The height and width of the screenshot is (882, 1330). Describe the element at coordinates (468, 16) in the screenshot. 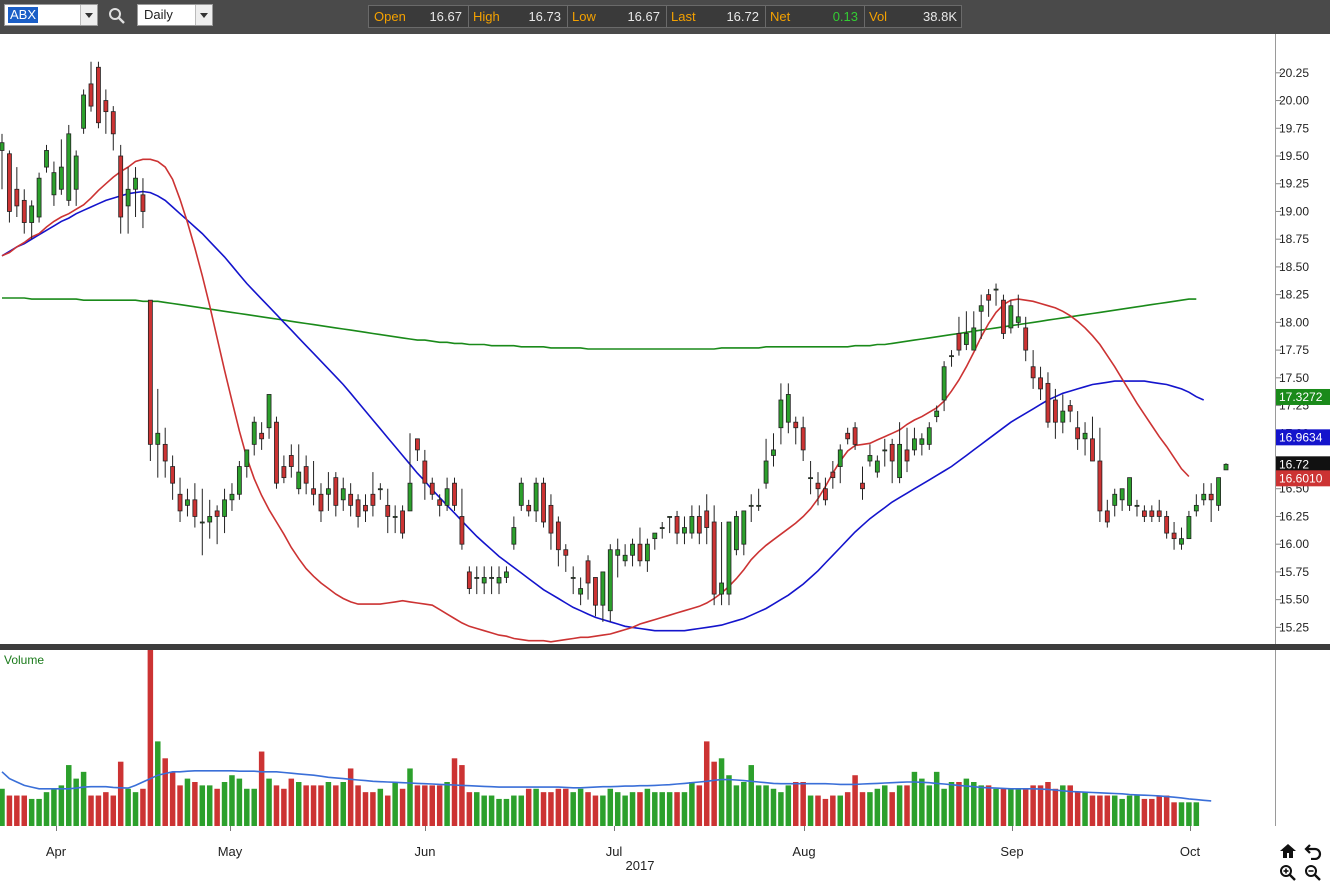

I see `quote-separator` at that location.